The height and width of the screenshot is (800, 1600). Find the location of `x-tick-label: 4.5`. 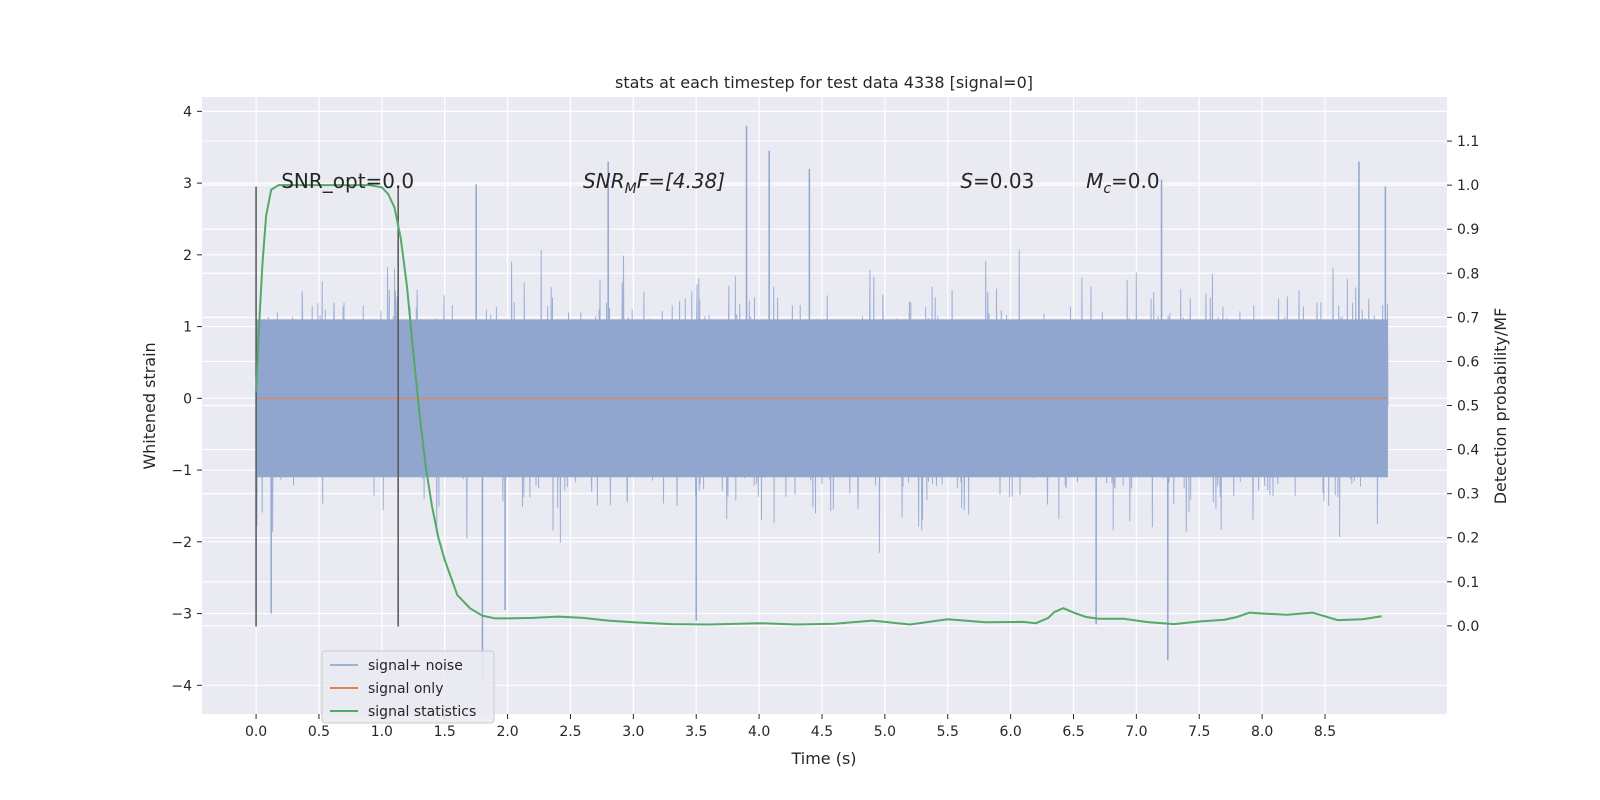

x-tick-label: 4.5 is located at coordinates (822, 732).